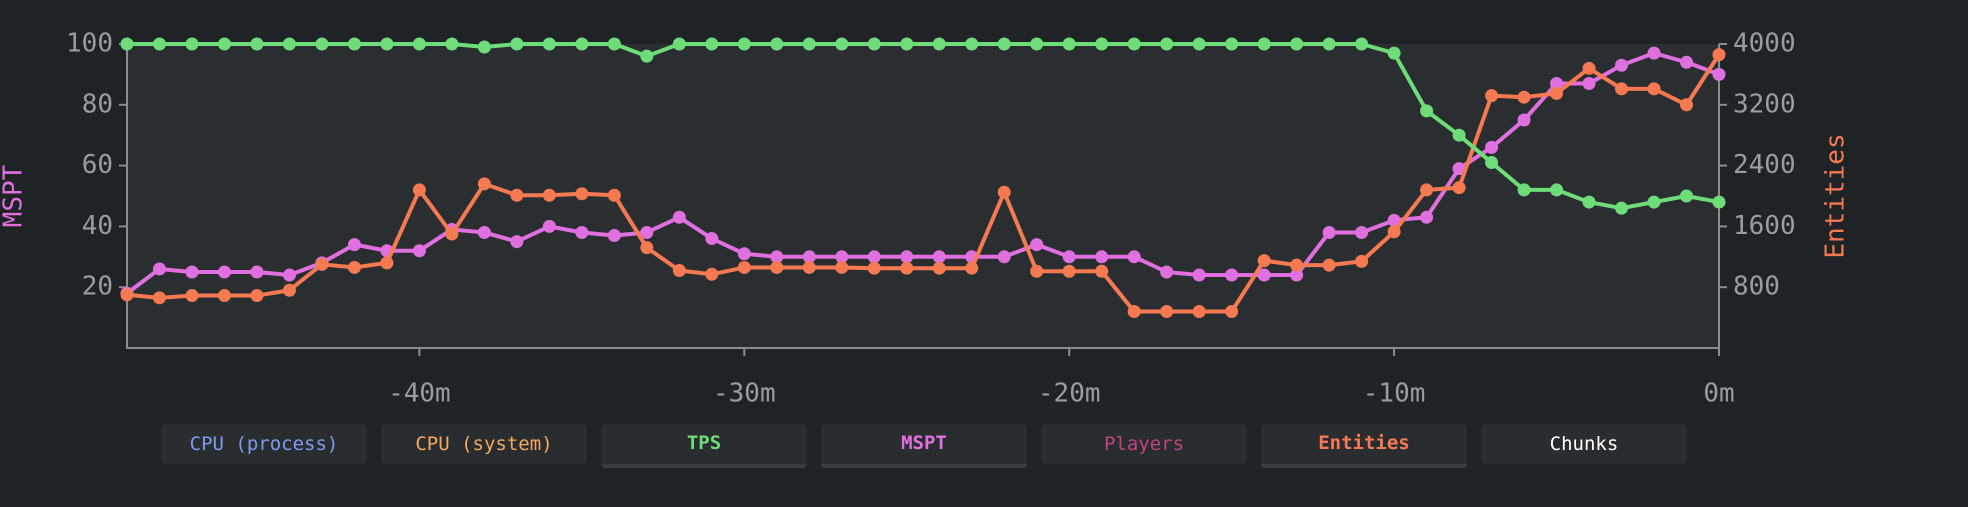  What do you see at coordinates (1364, 446) in the screenshot?
I see `legend-toggle: Entities` at bounding box center [1364, 446].